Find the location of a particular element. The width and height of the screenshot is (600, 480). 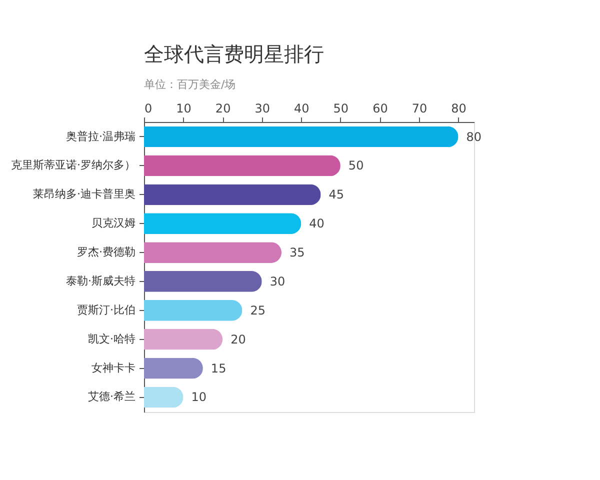

data-label: 50 is located at coordinates (356, 165).